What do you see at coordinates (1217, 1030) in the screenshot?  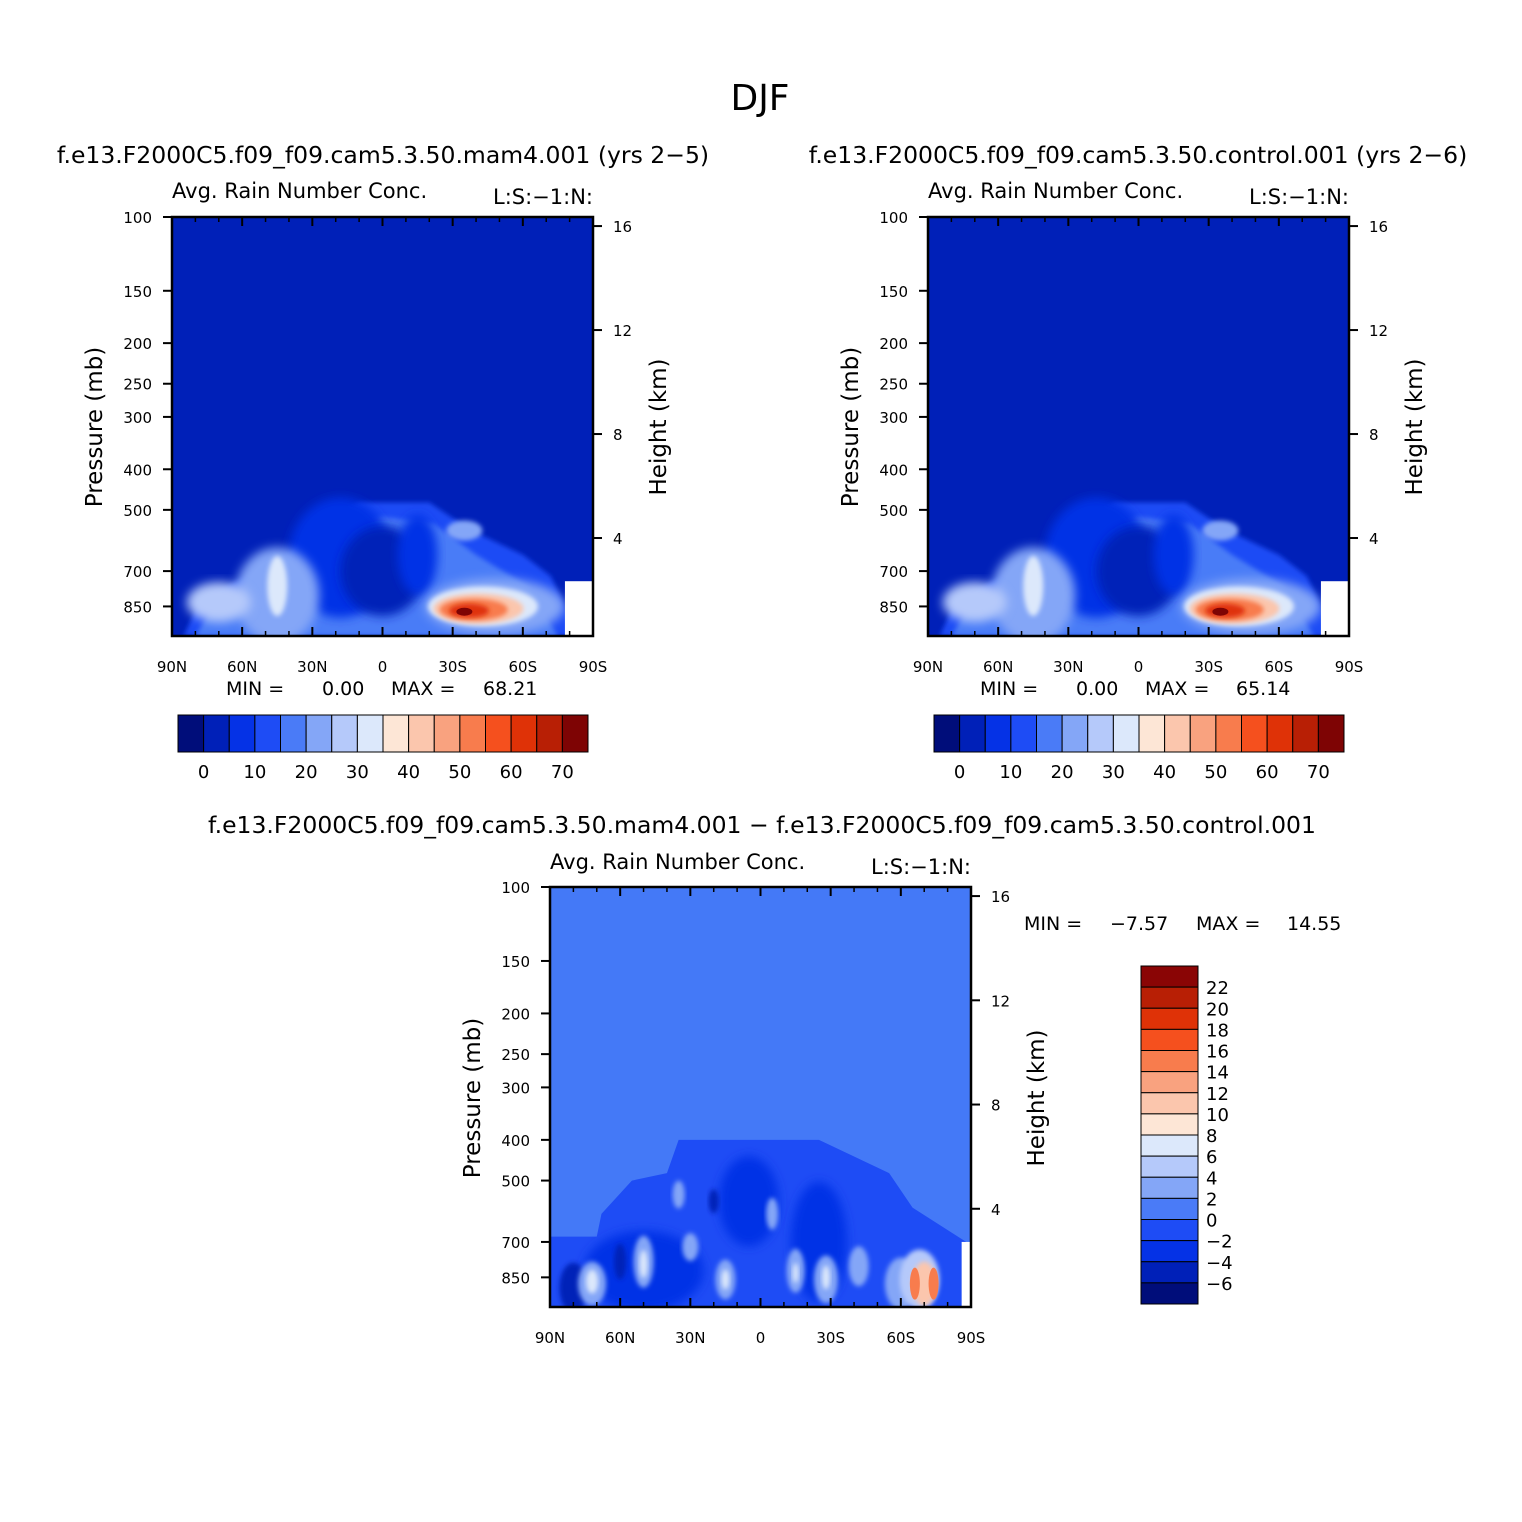 I see `colorbar-label: 18` at bounding box center [1217, 1030].